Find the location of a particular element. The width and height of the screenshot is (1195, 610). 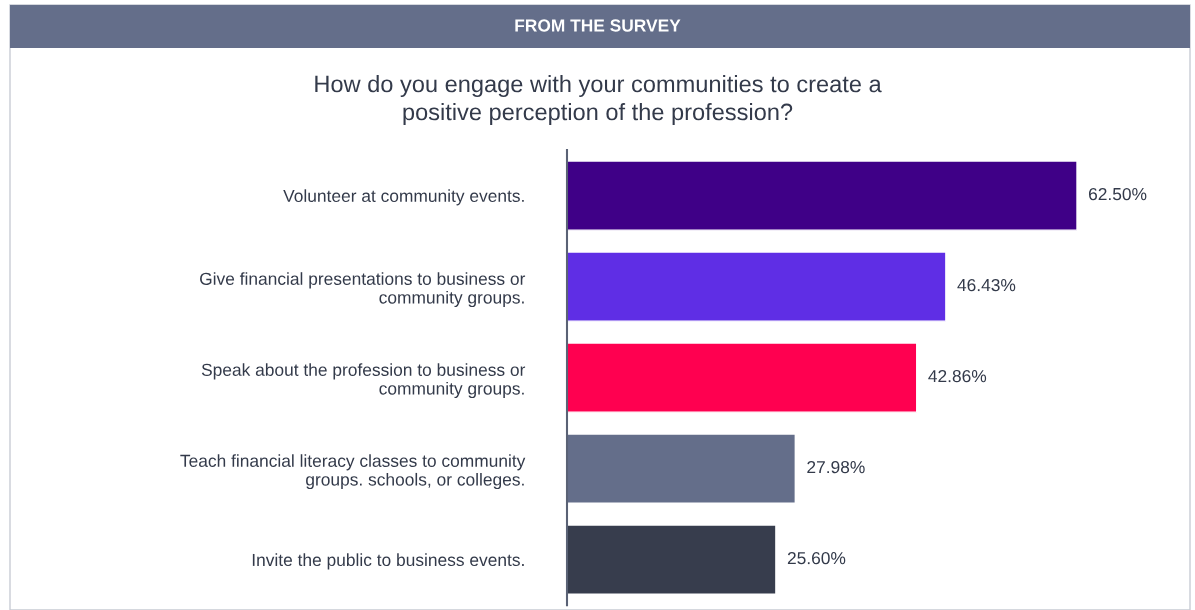

data-label: 25.60% is located at coordinates (816, 558).